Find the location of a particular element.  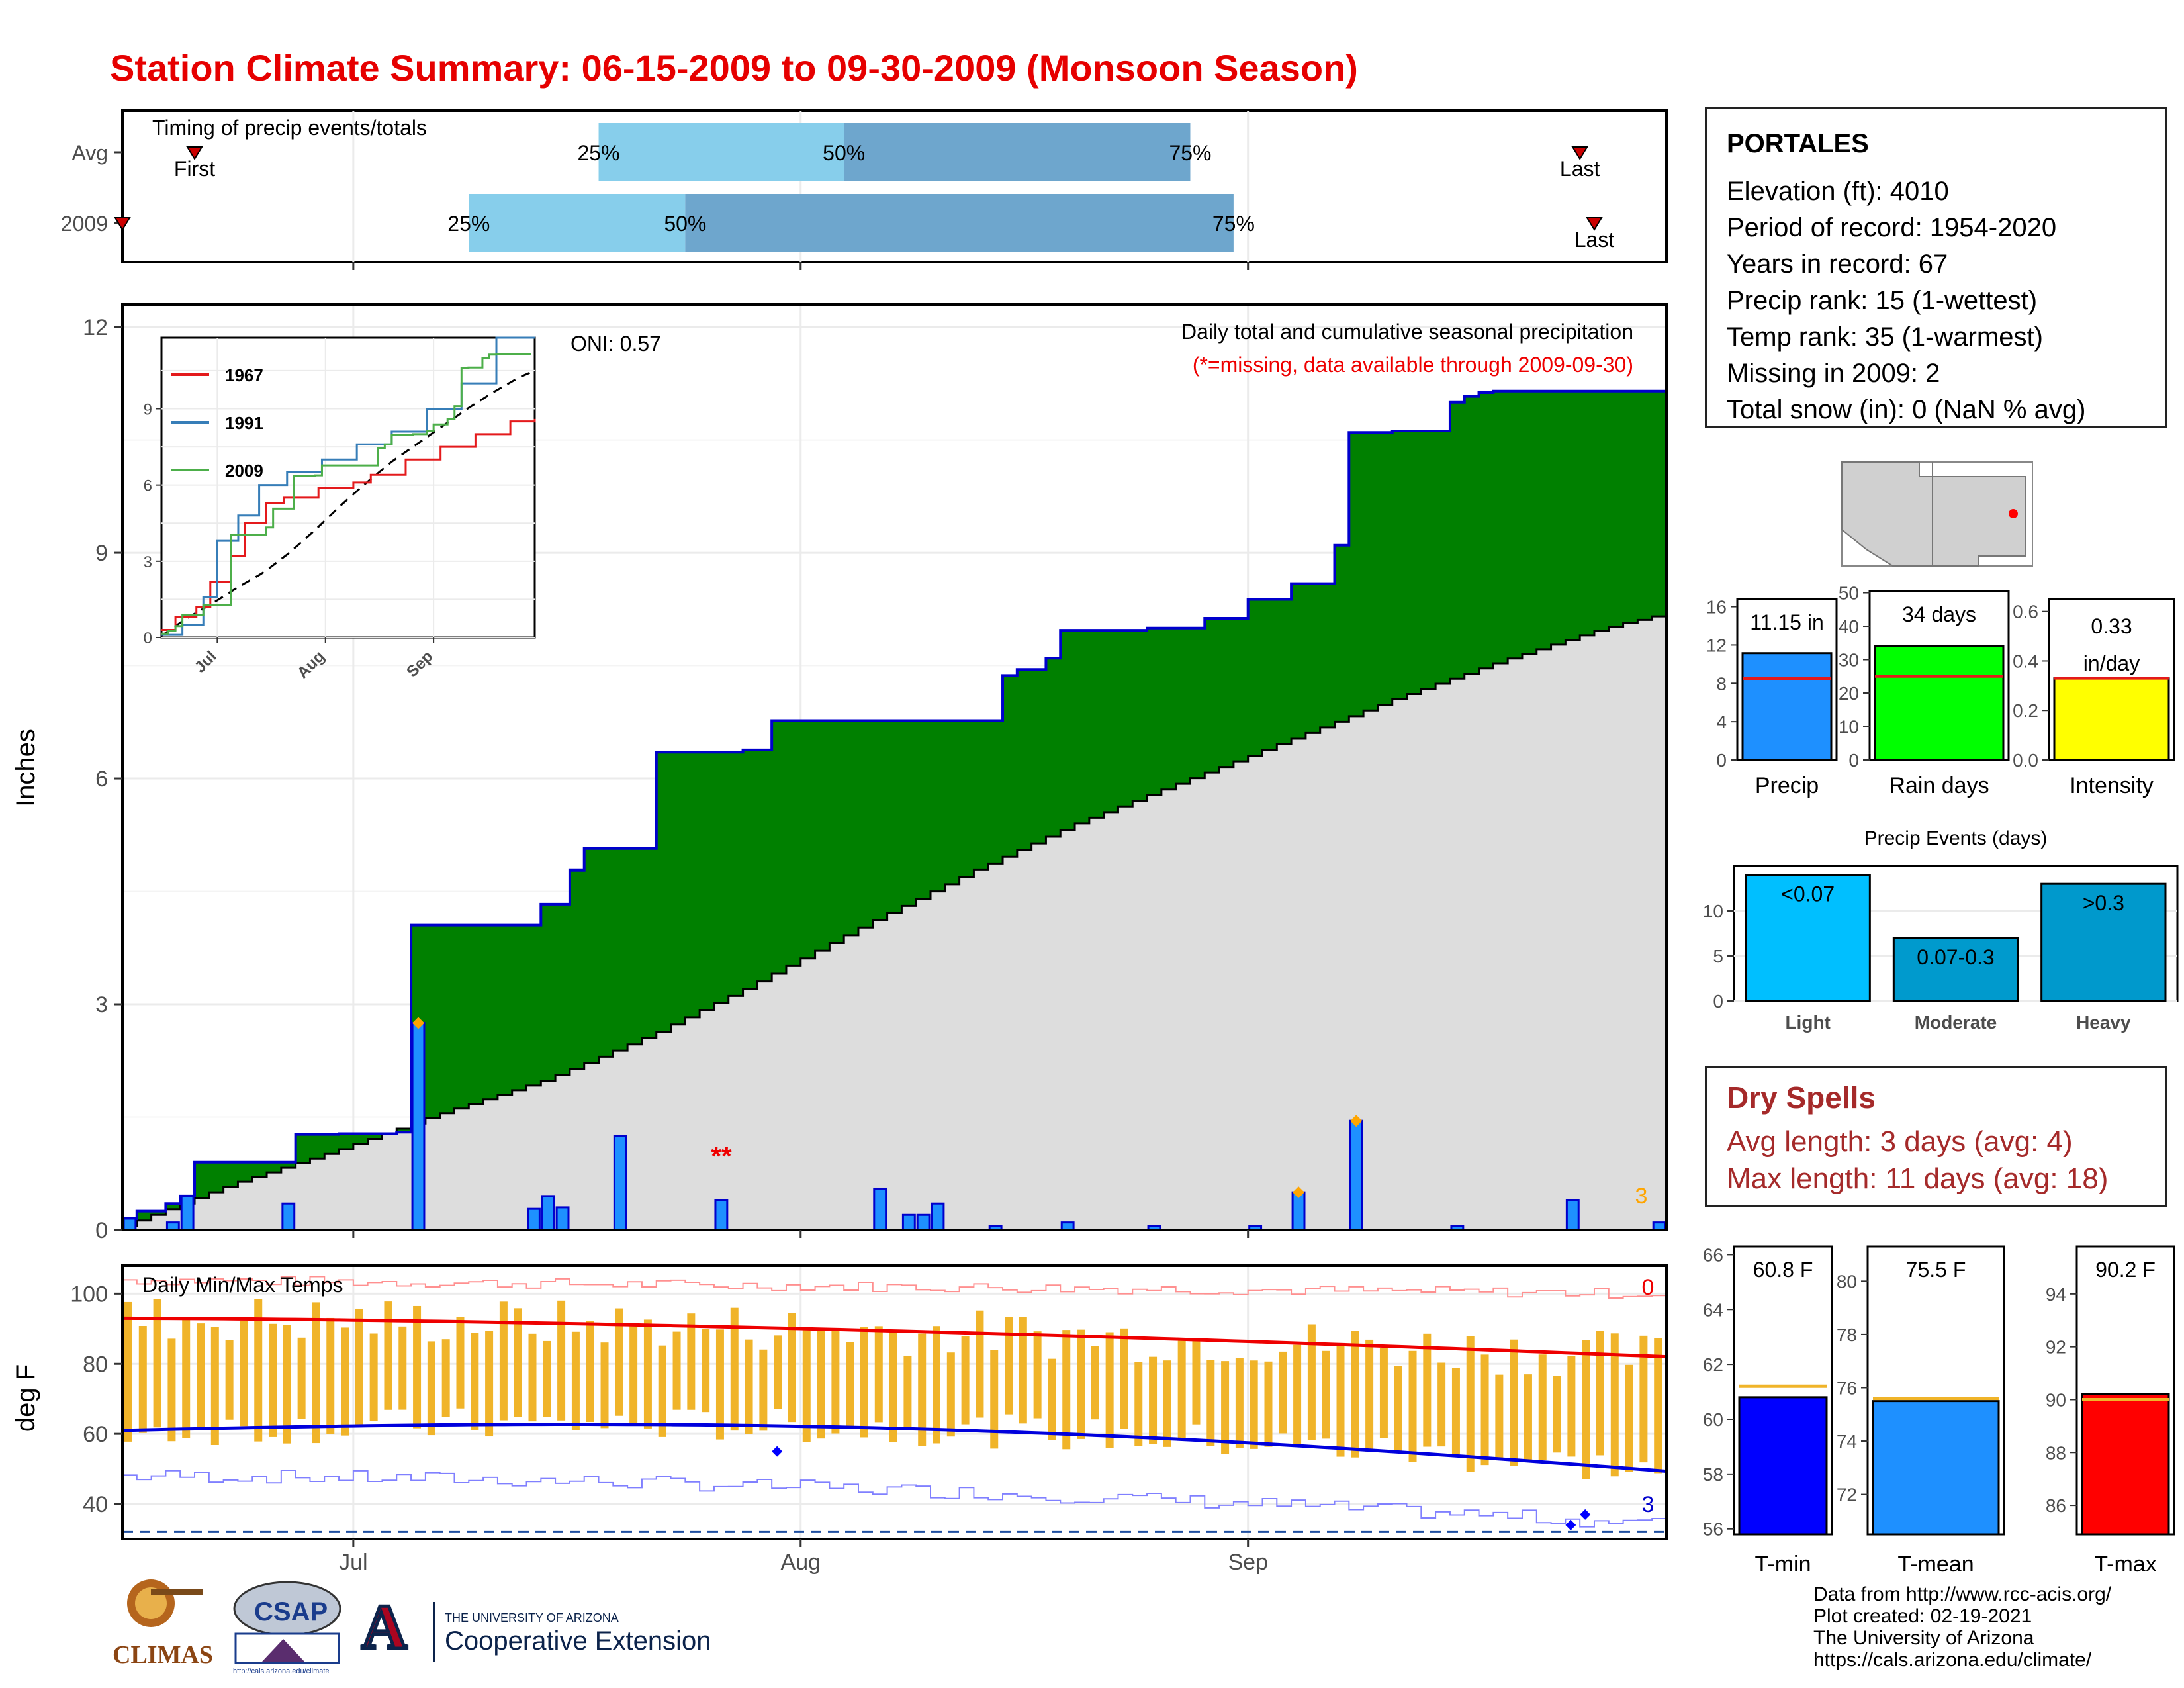

temp-summary-value-label: 60.8 F is located at coordinates (1783, 1270).